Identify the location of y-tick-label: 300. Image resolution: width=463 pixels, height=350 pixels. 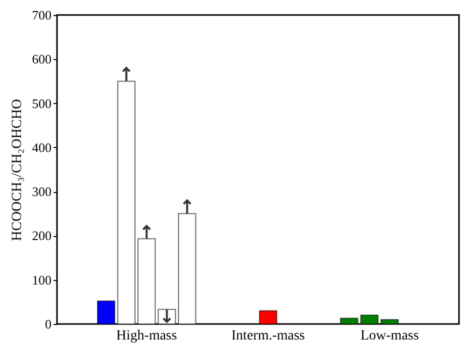
(42, 192).